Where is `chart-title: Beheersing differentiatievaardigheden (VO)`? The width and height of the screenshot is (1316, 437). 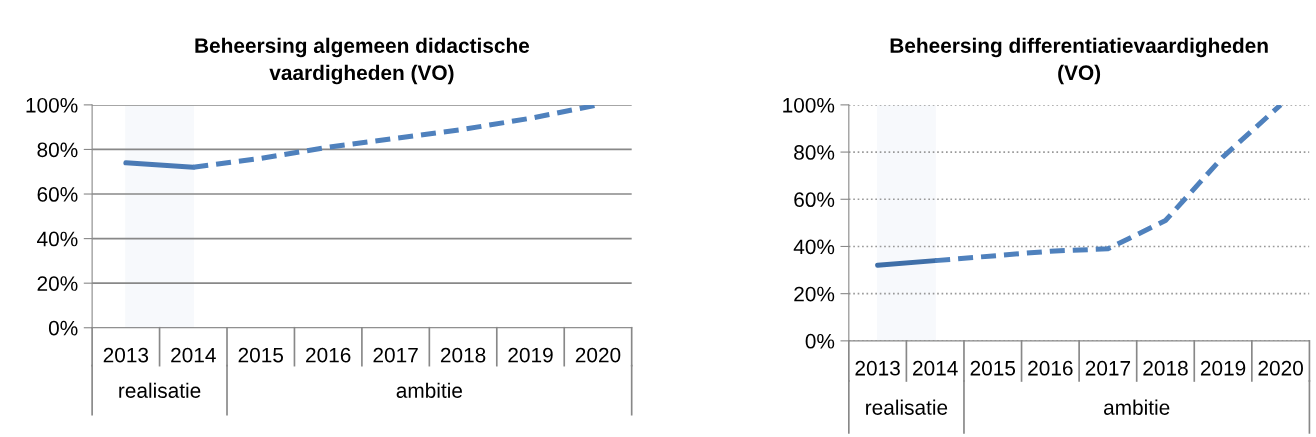
chart-title: Beheersing differentiatievaardigheden (VO) is located at coordinates (1079, 61).